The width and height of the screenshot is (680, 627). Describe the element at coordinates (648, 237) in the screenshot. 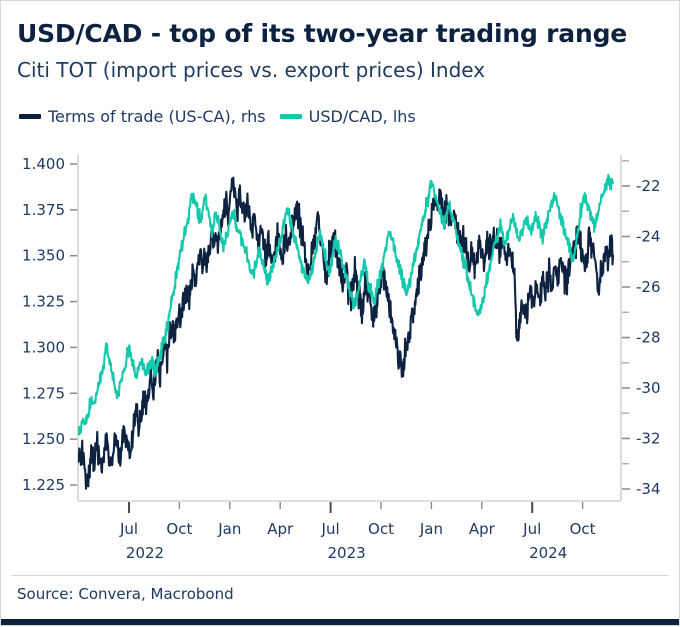

I see `y-tick-label-right: -24` at that location.